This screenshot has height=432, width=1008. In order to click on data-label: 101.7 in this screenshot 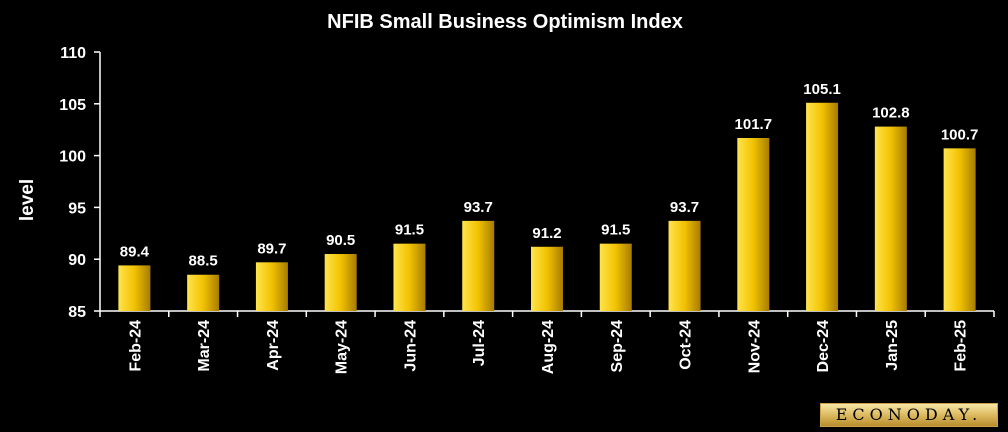, I will do `click(754, 124)`.